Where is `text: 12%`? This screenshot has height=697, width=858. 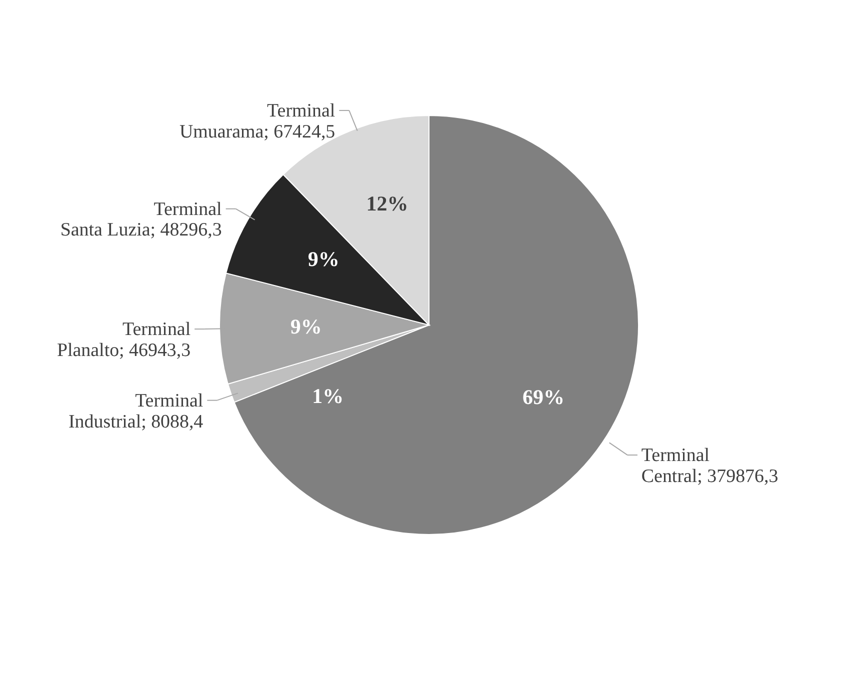 text: 12% is located at coordinates (387, 204).